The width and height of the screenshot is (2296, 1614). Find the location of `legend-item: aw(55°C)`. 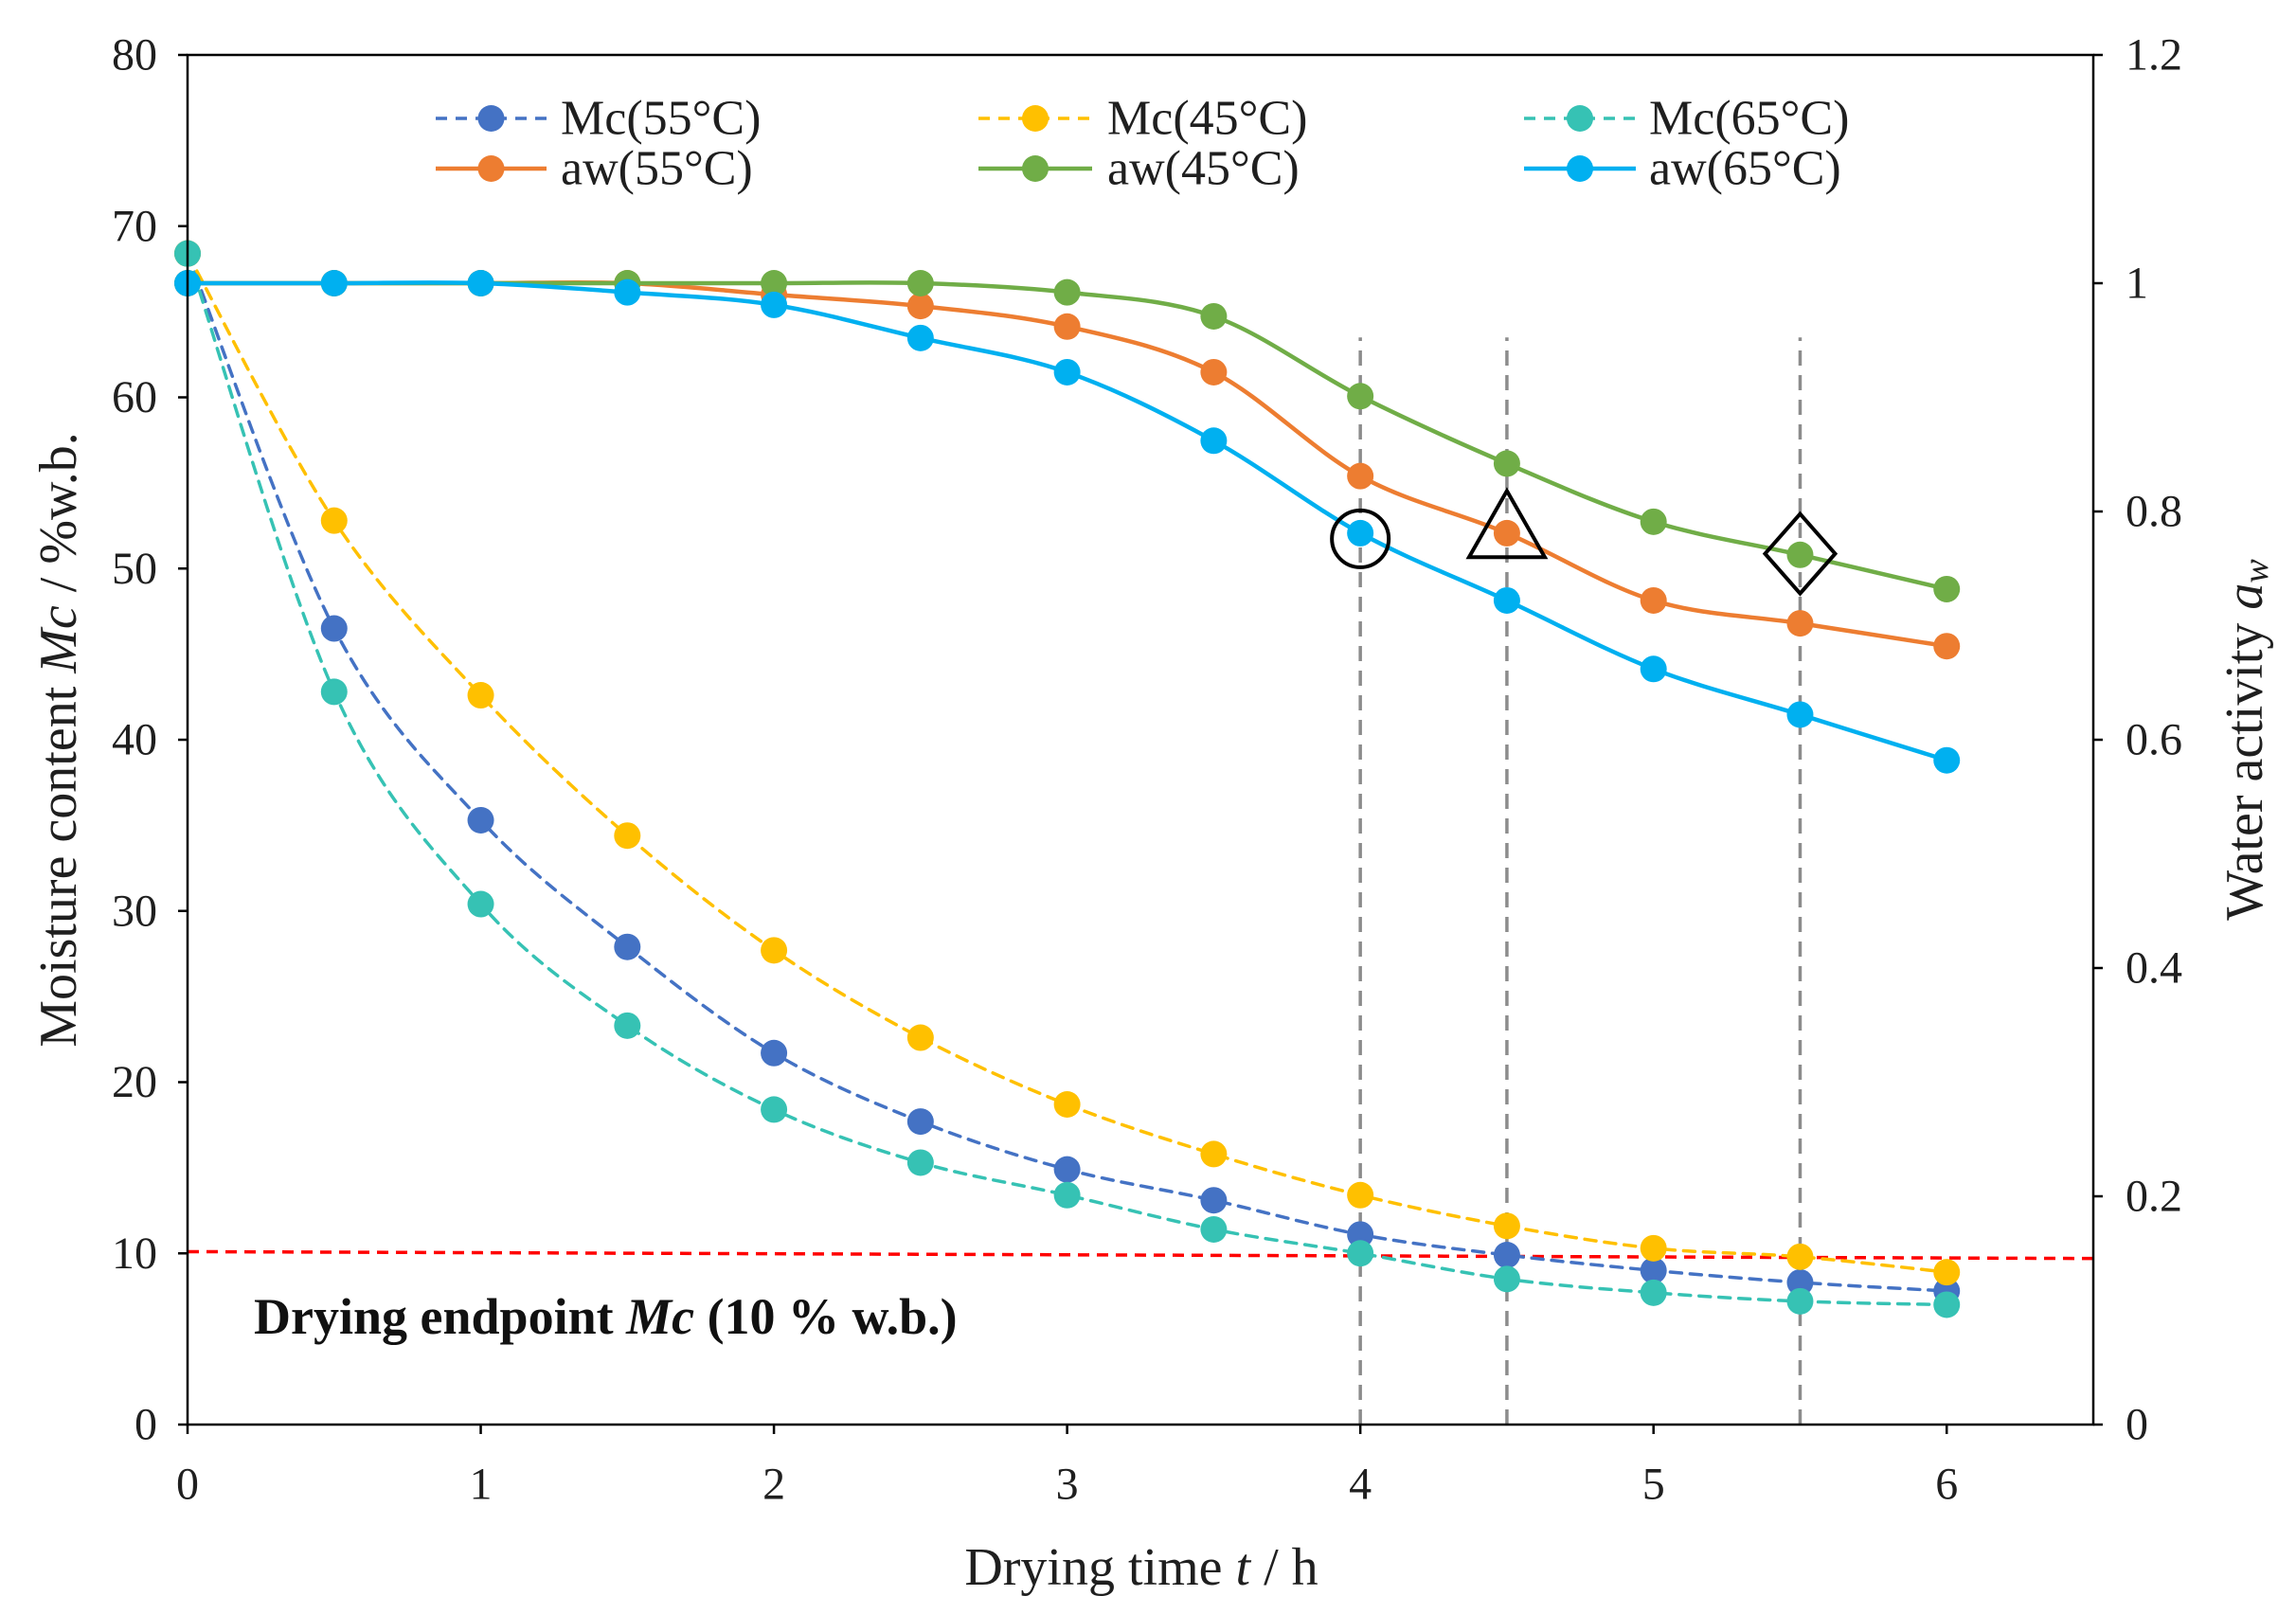

legend-item: aw(55°C) is located at coordinates (594, 169).